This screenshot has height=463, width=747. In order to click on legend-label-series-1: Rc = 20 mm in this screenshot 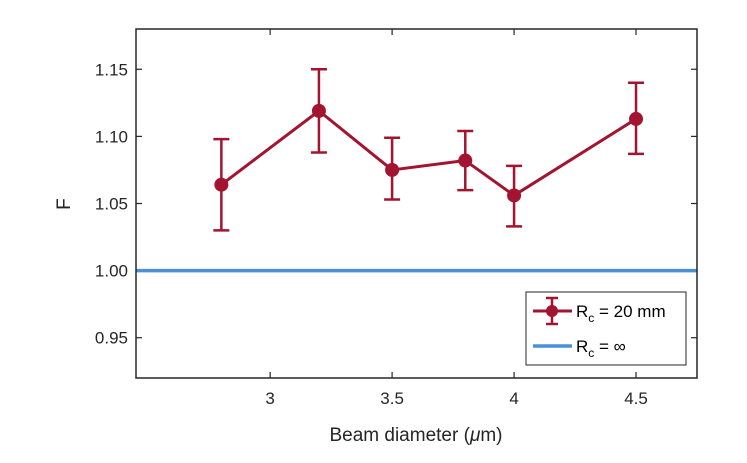, I will do `click(621, 313)`.